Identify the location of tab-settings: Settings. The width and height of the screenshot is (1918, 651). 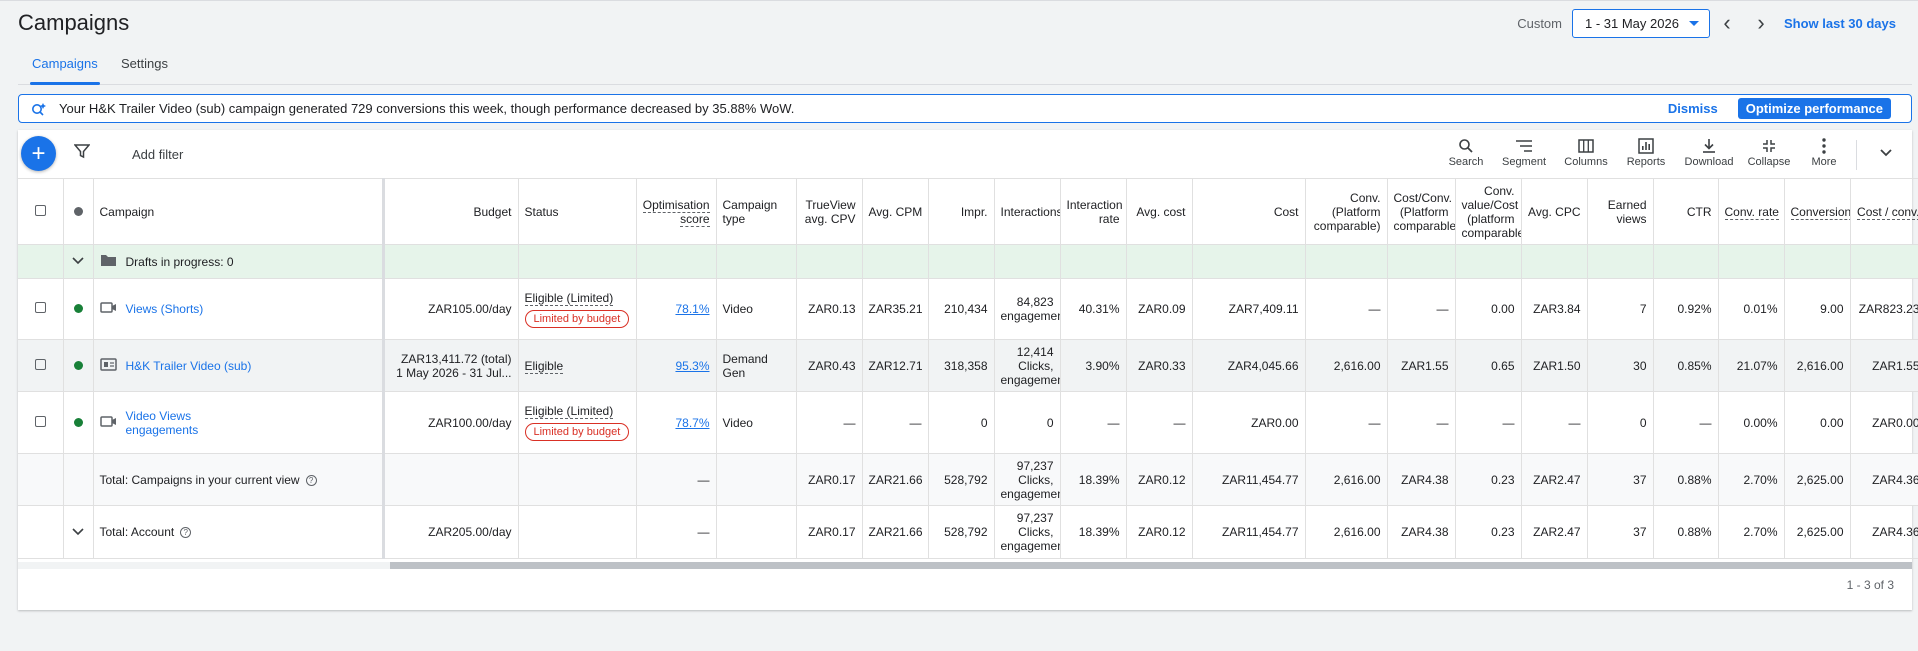
(144, 63).